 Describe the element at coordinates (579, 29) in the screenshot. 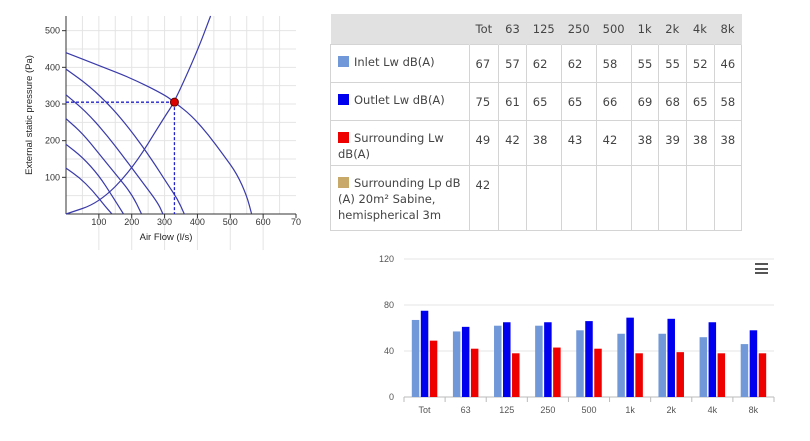

I see `table-header-250: 250` at that location.